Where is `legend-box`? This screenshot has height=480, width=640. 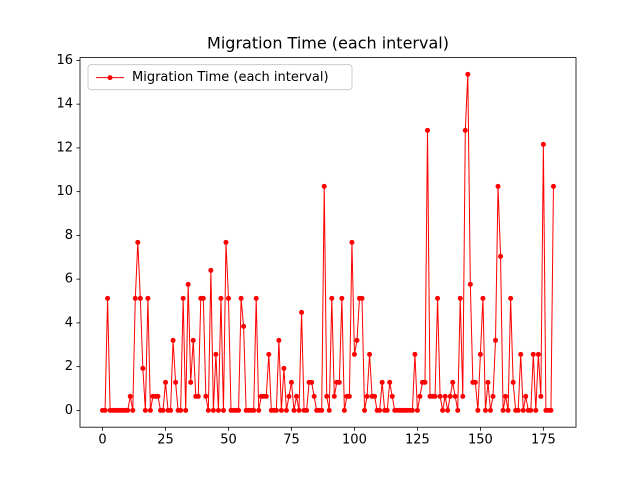 legend-box is located at coordinates (220, 77).